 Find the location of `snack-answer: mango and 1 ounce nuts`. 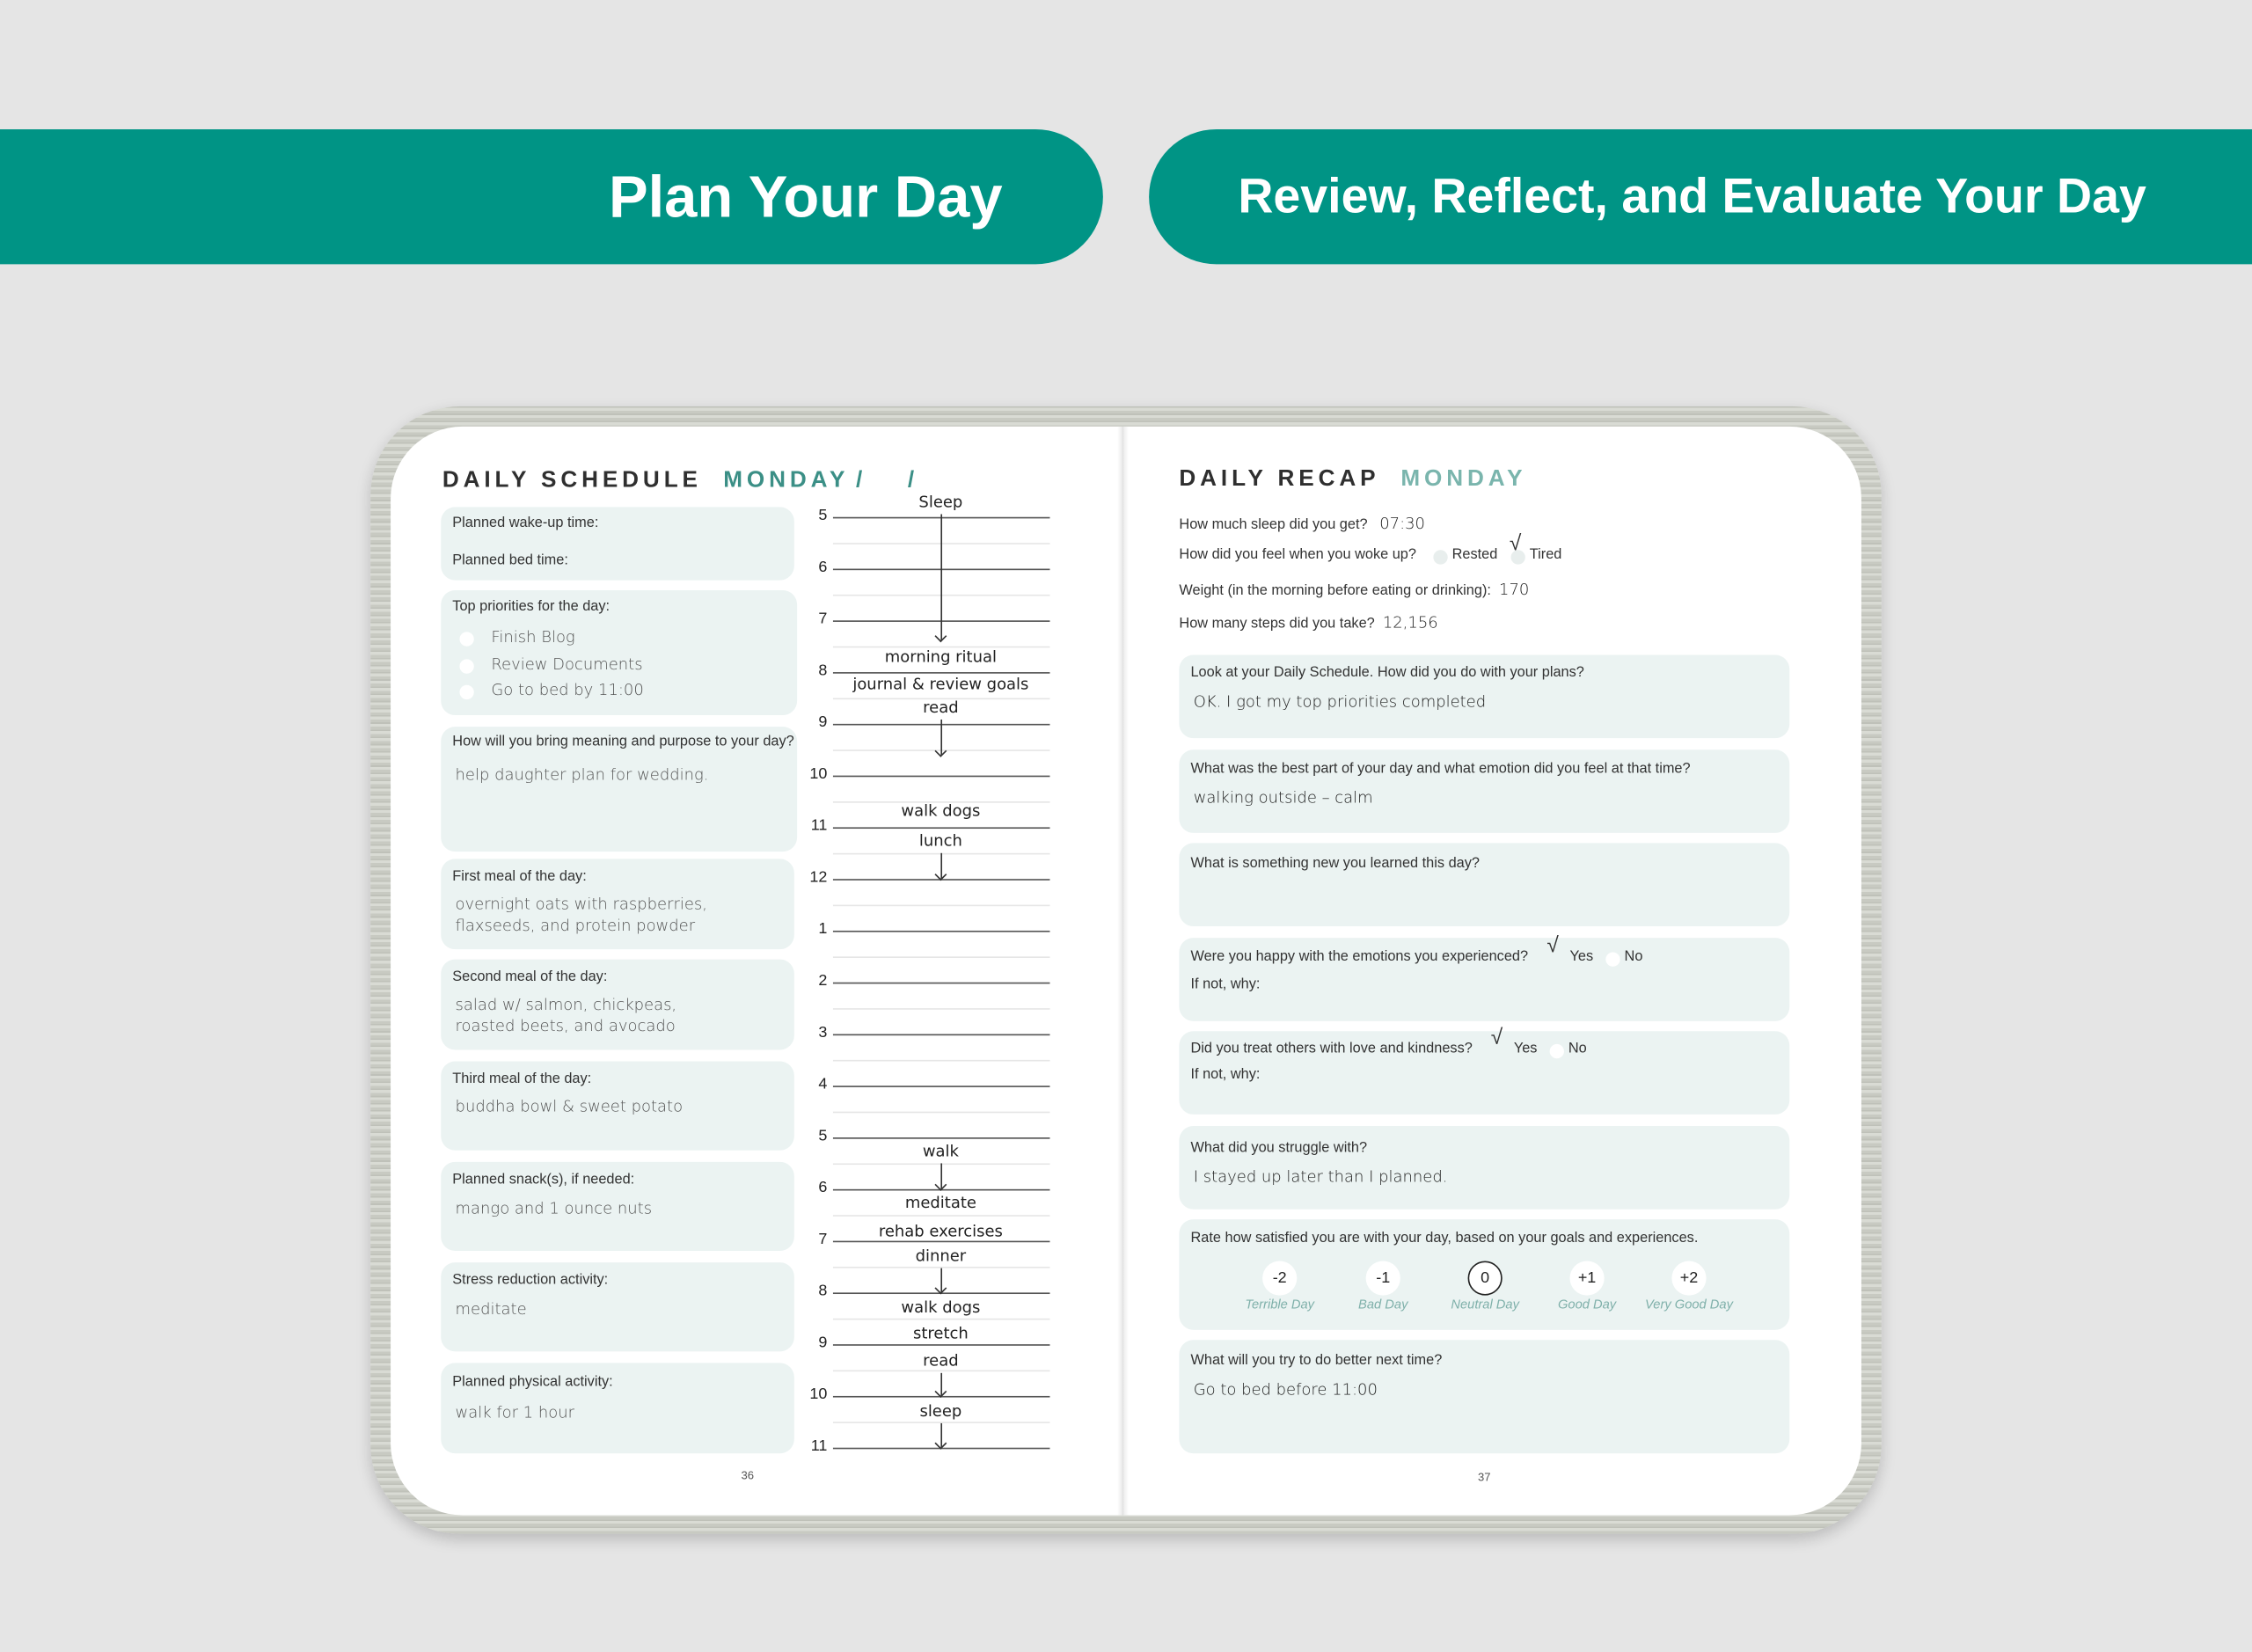

snack-answer: mango and 1 ounce nuts is located at coordinates (554, 1208).